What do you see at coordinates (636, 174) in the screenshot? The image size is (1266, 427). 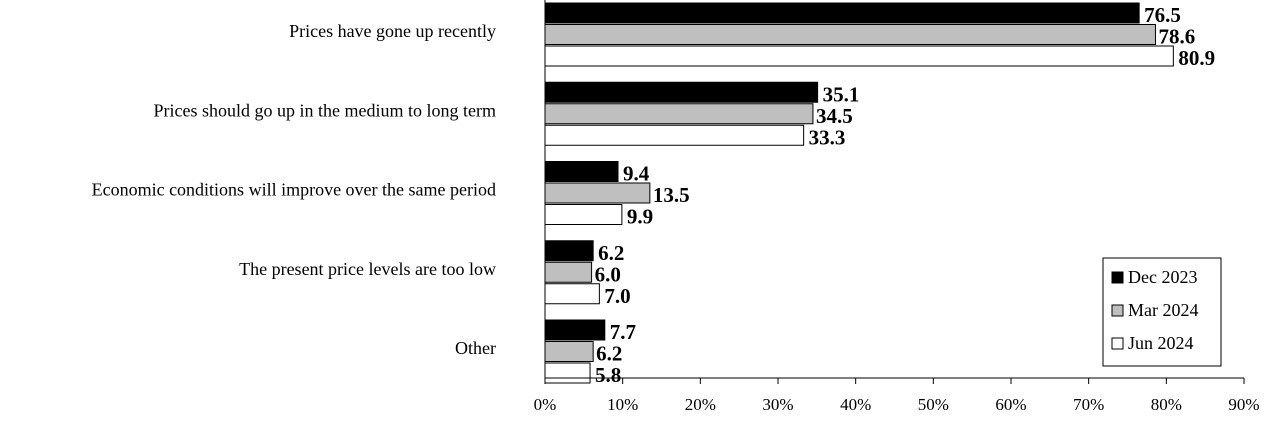 I see `data-label: 9.4` at bounding box center [636, 174].